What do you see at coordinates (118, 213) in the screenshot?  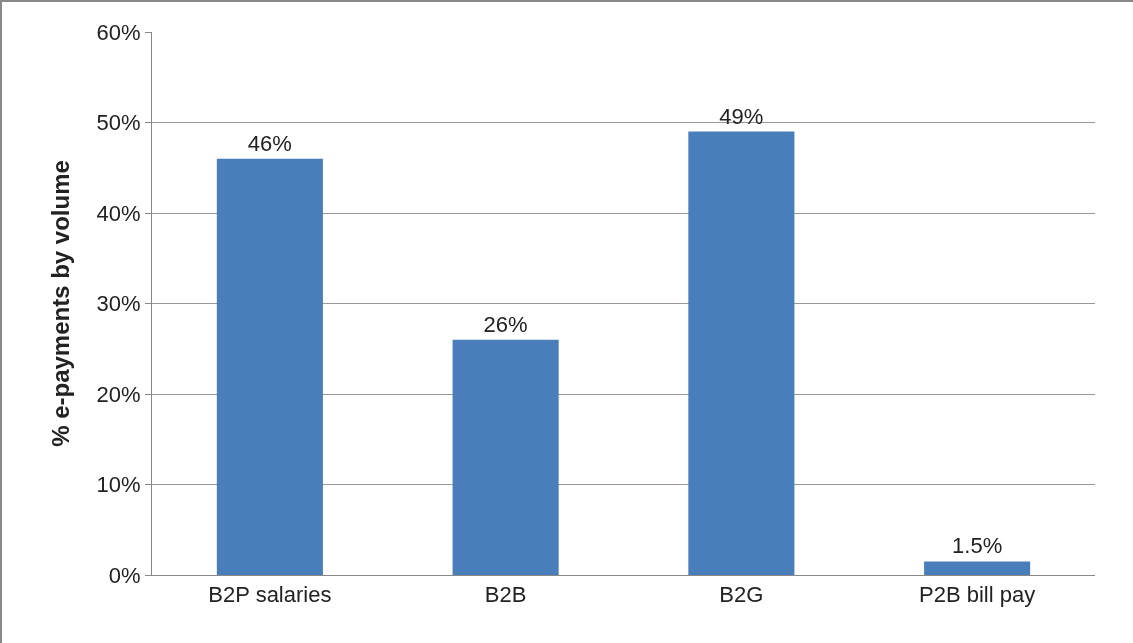 I see `y-tick-label: 40%` at bounding box center [118, 213].